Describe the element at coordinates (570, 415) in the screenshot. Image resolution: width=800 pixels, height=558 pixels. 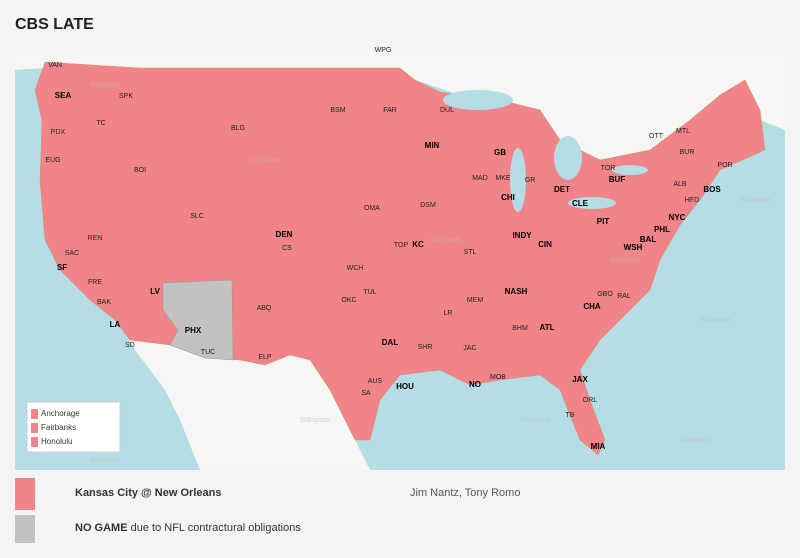
I see `city-label: TB` at that location.